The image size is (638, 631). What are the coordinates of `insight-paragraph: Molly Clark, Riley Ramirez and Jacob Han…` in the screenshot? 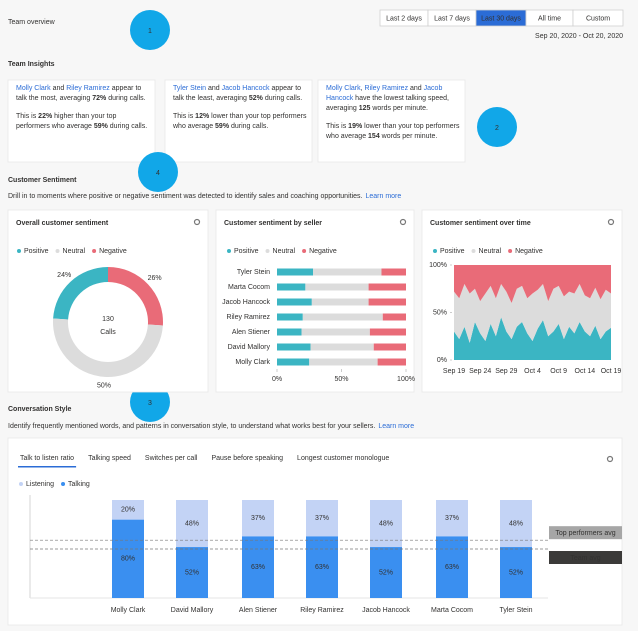 It's located at (393, 99).